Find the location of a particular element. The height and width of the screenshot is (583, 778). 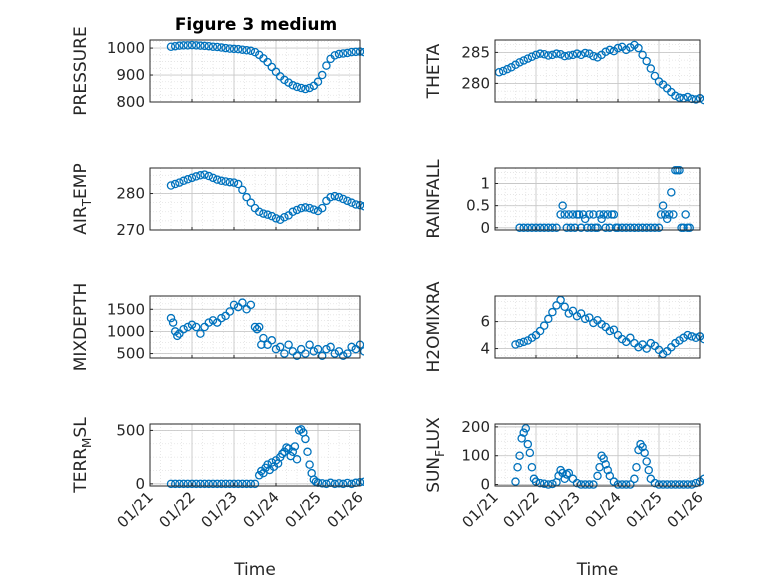

y-tick-label: 6 is located at coordinates (485, 322).